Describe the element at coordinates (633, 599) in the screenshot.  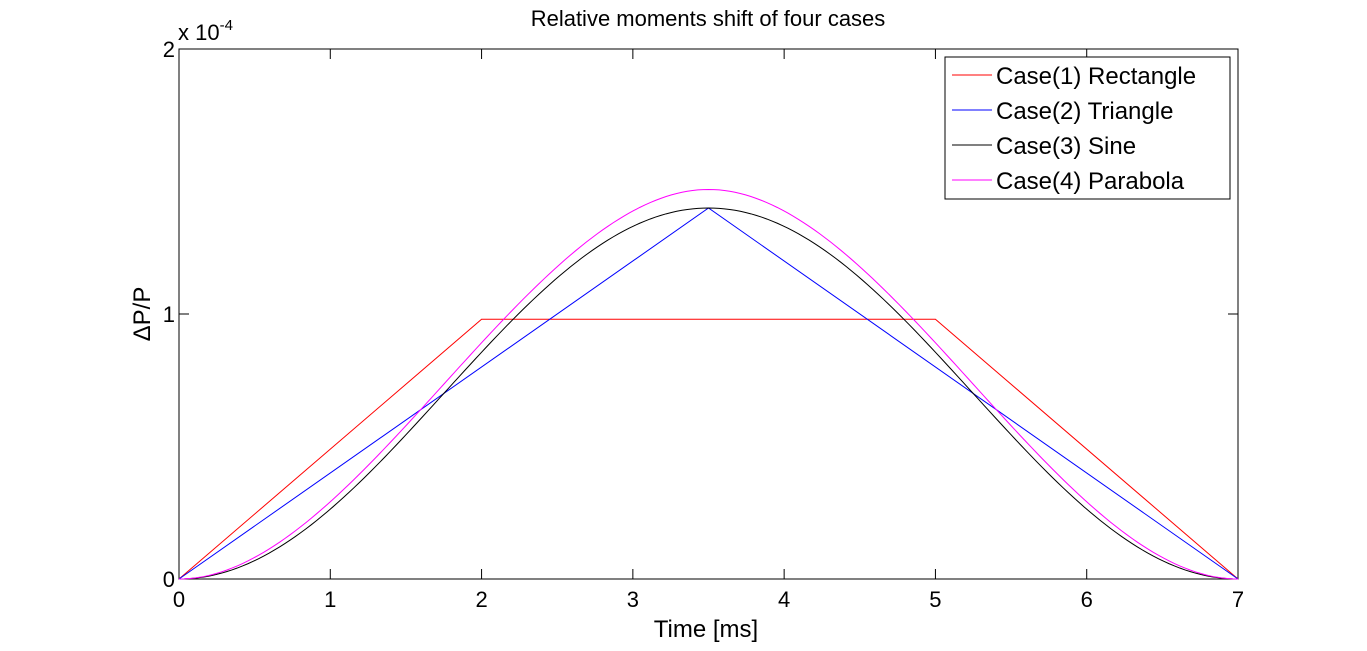
I see `x-tick-label: 3` at that location.